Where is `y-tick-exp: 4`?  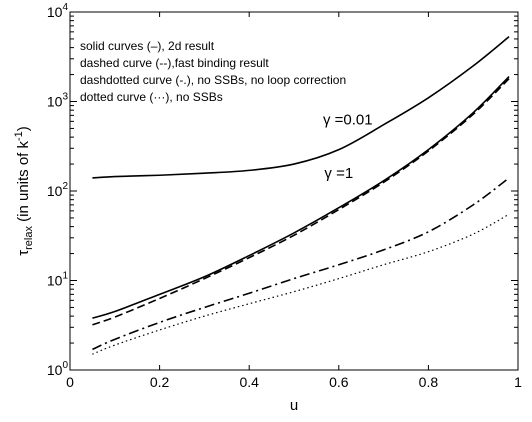 y-tick-exp: 4 is located at coordinates (65, 7).